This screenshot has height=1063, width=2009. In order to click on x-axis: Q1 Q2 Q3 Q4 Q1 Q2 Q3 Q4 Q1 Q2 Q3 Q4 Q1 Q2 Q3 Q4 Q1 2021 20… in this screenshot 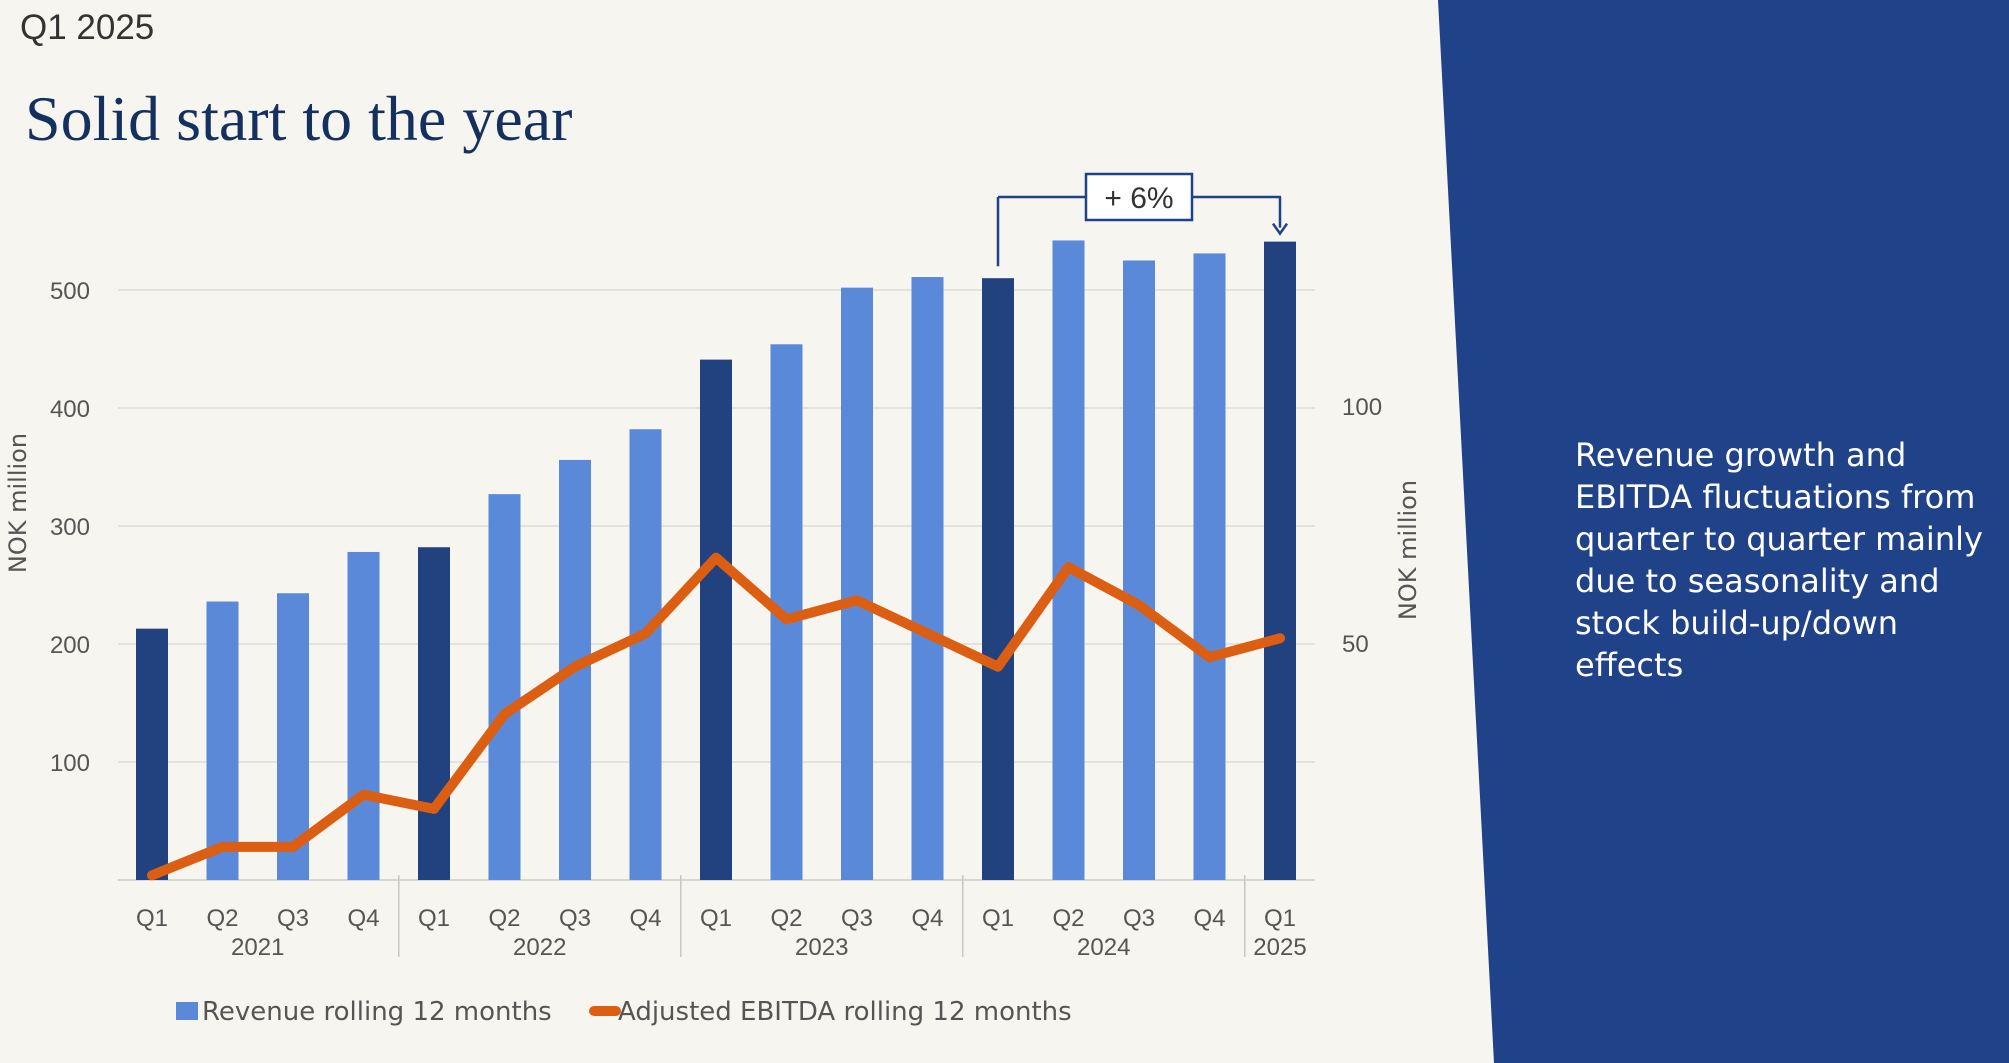, I will do `click(721, 918)`.